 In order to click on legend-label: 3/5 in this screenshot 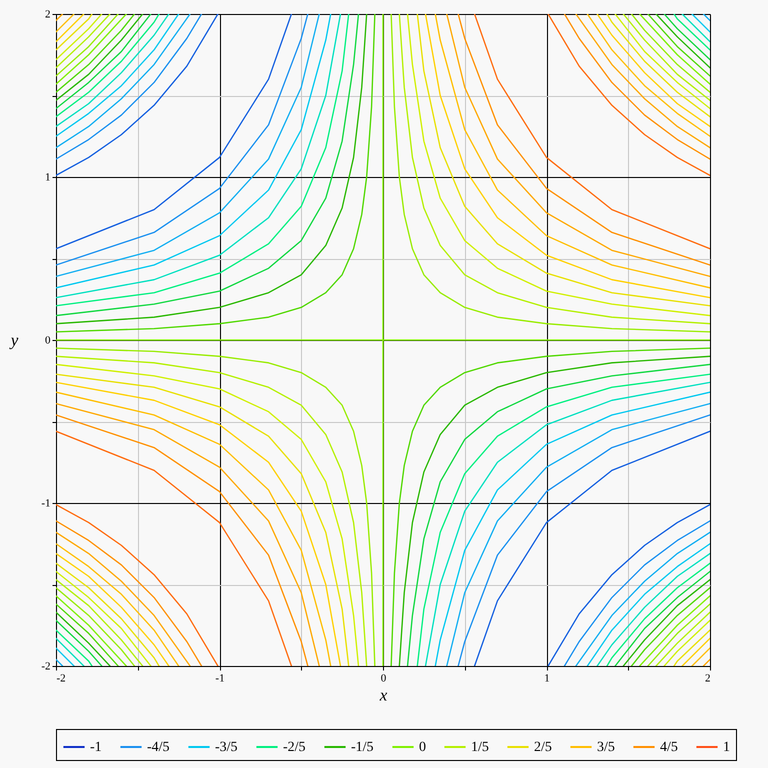, I will do `click(606, 747)`.